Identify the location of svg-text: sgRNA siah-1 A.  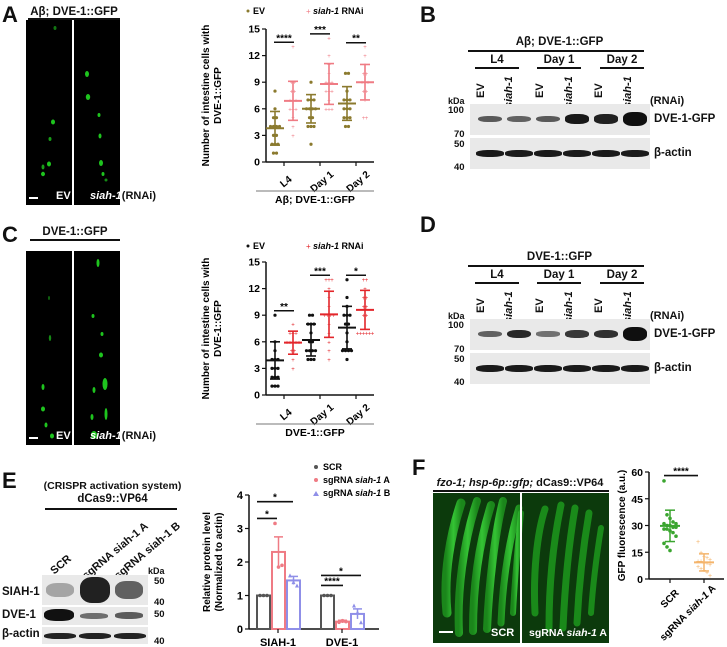
(688, 613).